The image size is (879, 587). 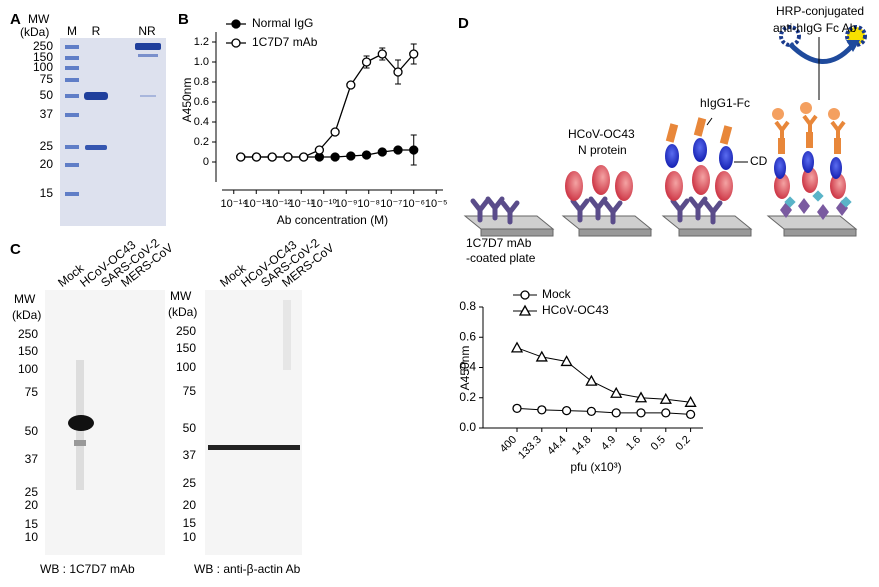 I want to click on cd-label: CD, so click(x=759, y=161).